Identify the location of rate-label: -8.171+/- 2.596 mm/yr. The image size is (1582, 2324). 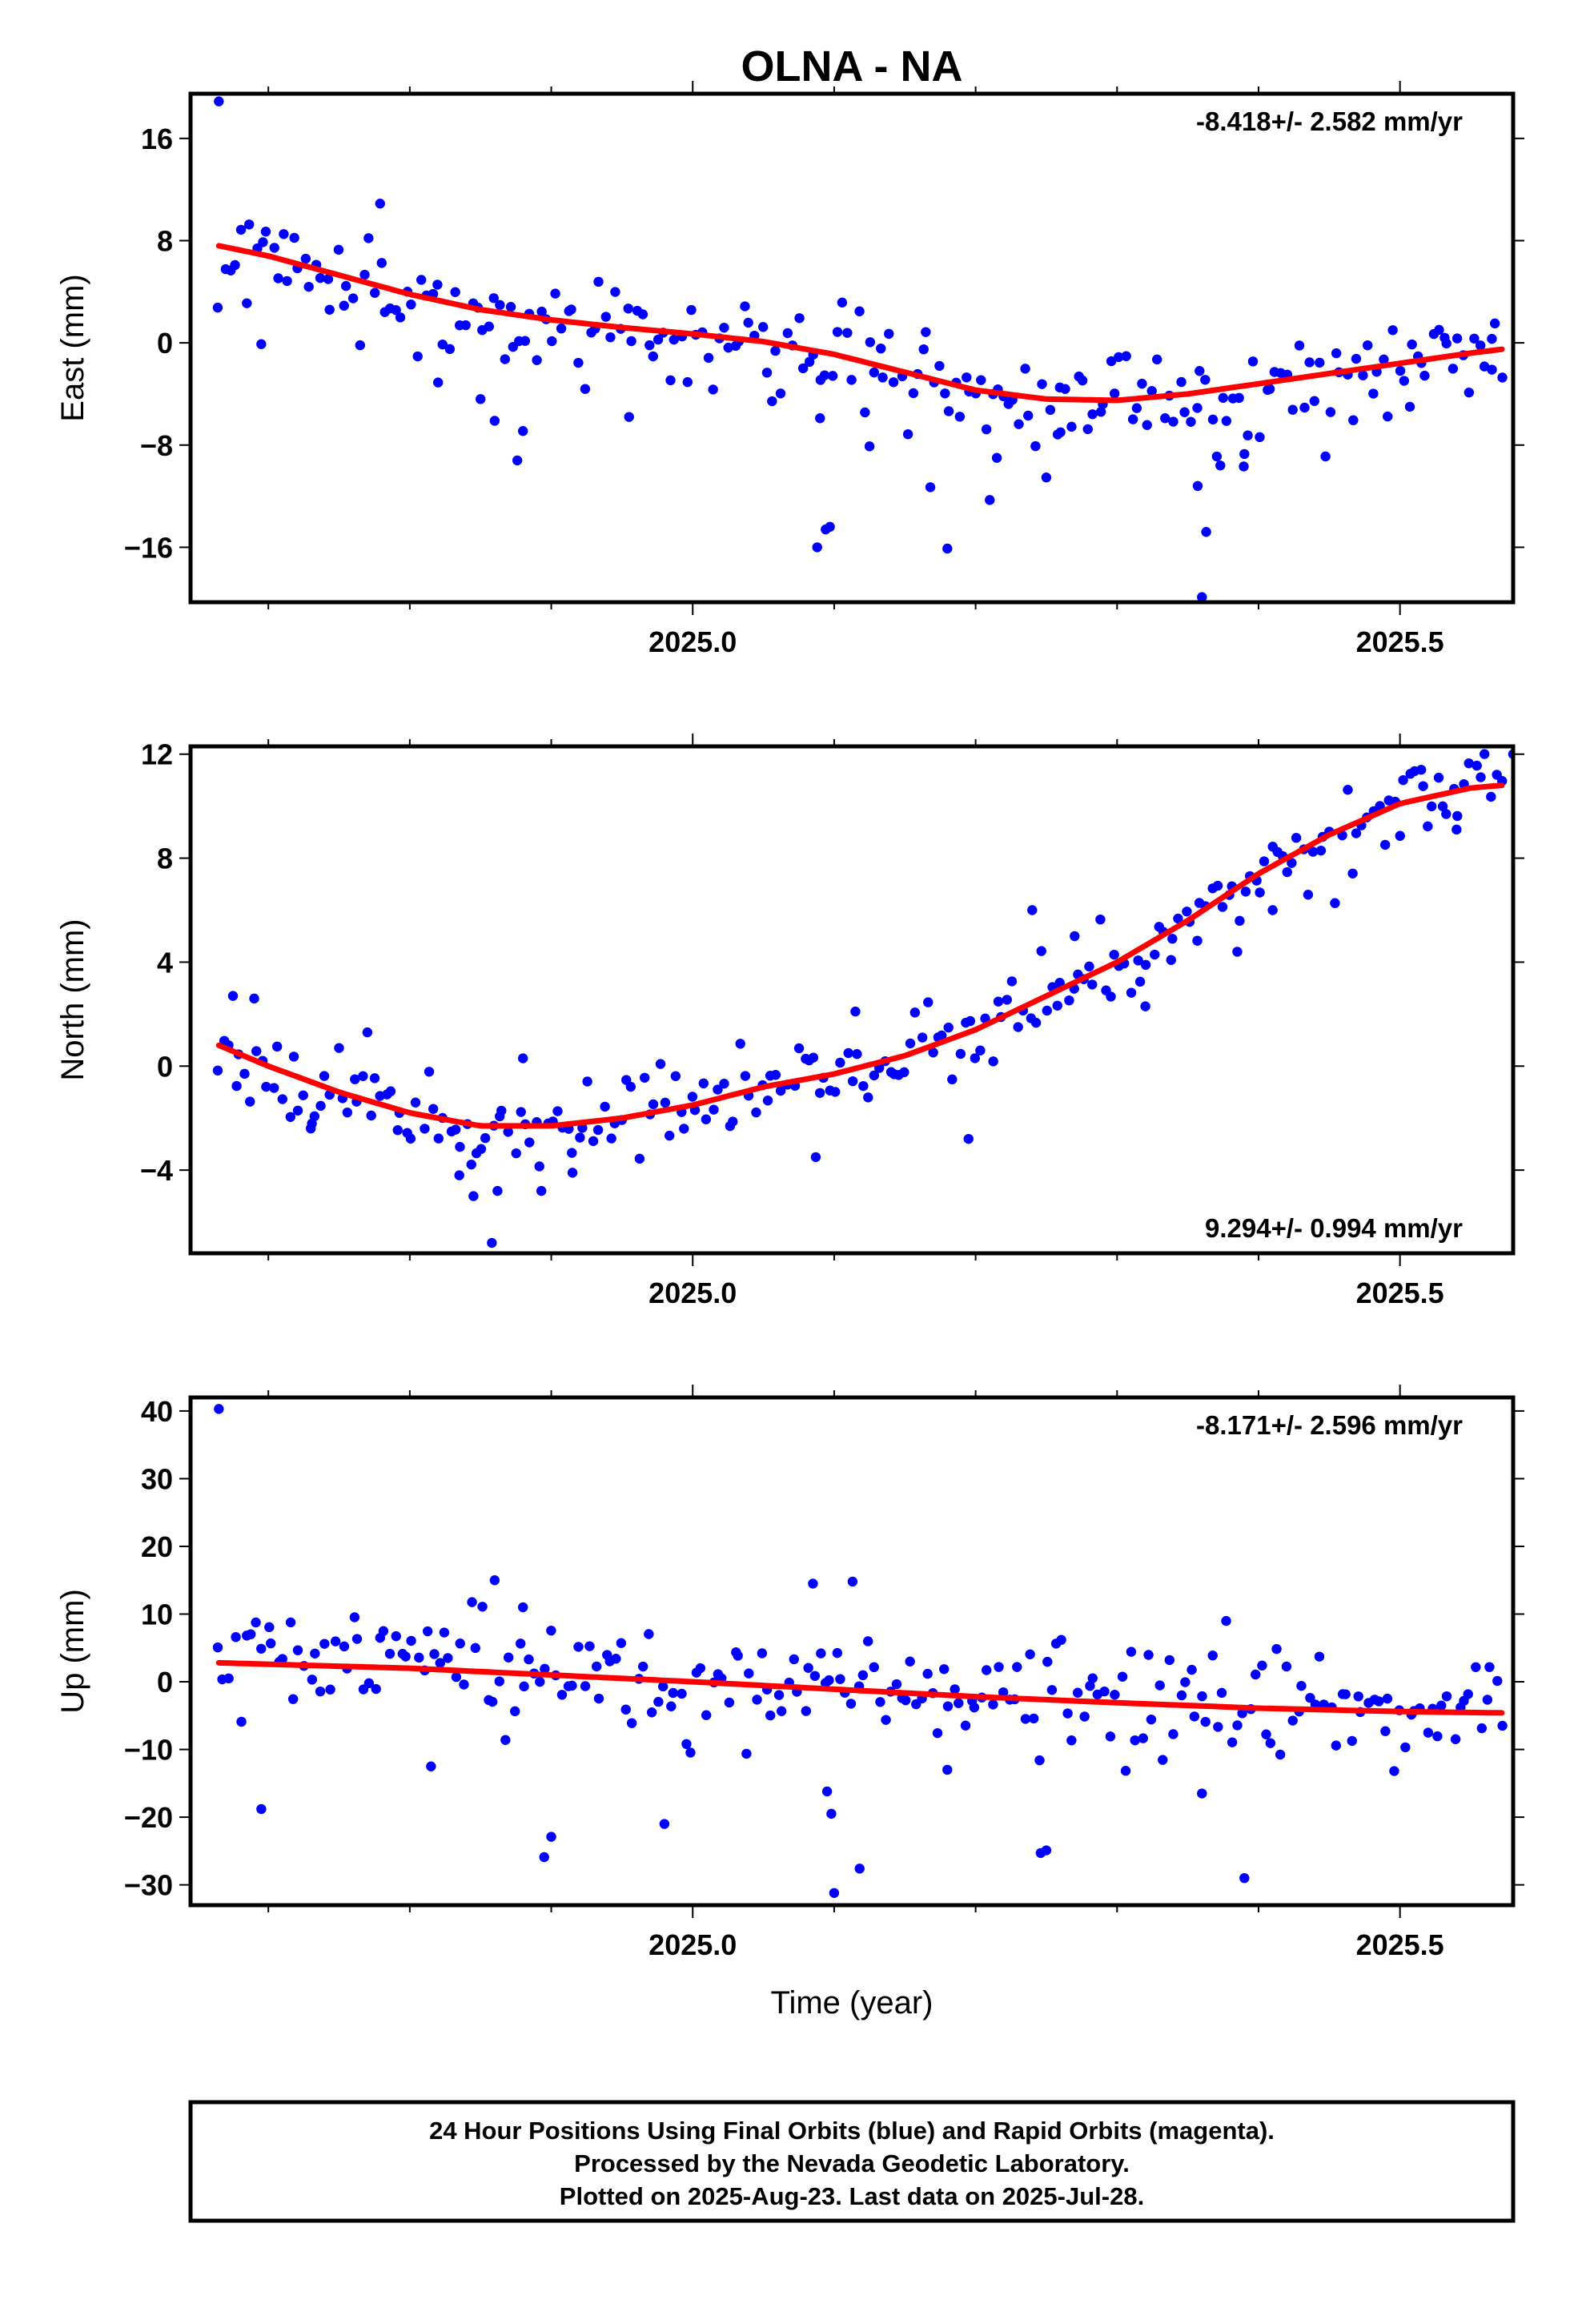
(1329, 1425).